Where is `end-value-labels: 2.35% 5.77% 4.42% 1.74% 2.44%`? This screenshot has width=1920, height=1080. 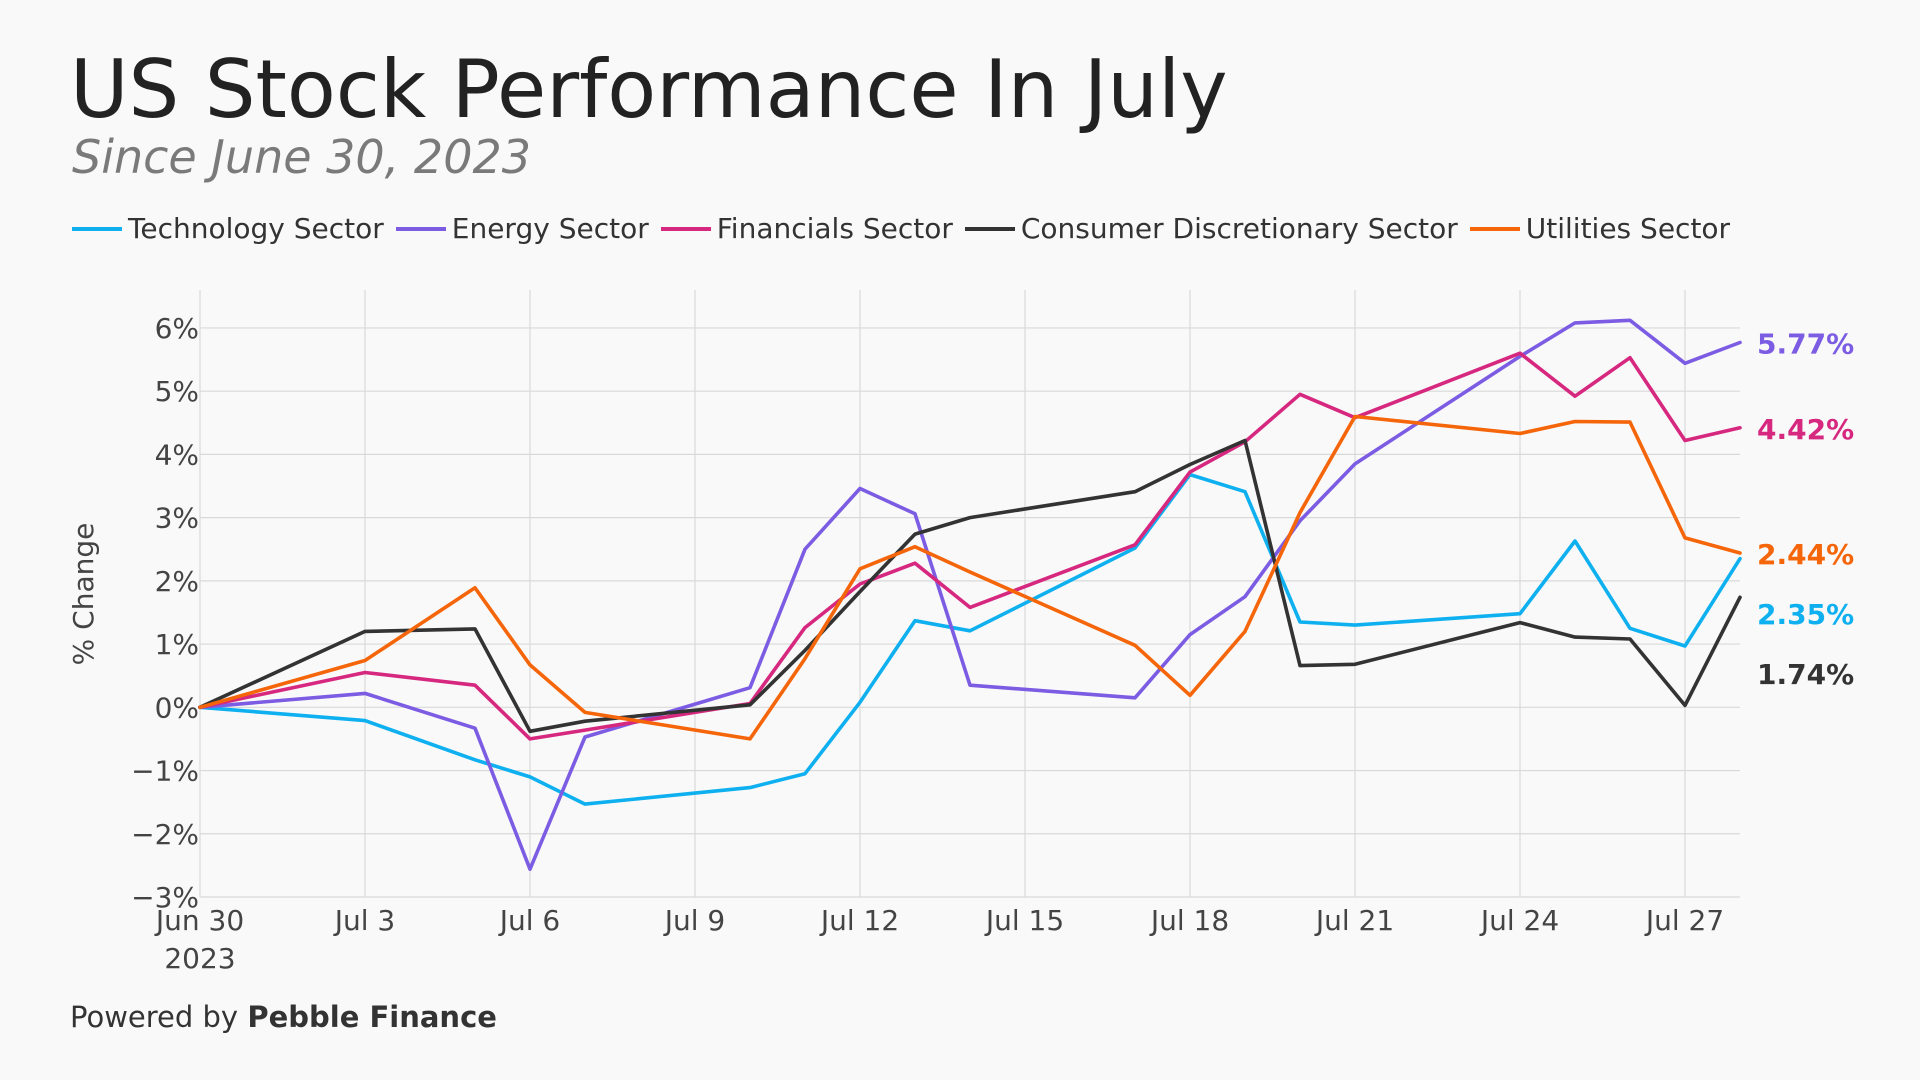
end-value-labels: 2.35% 5.77% 4.42% 1.74% 2.44% is located at coordinates (1805, 509).